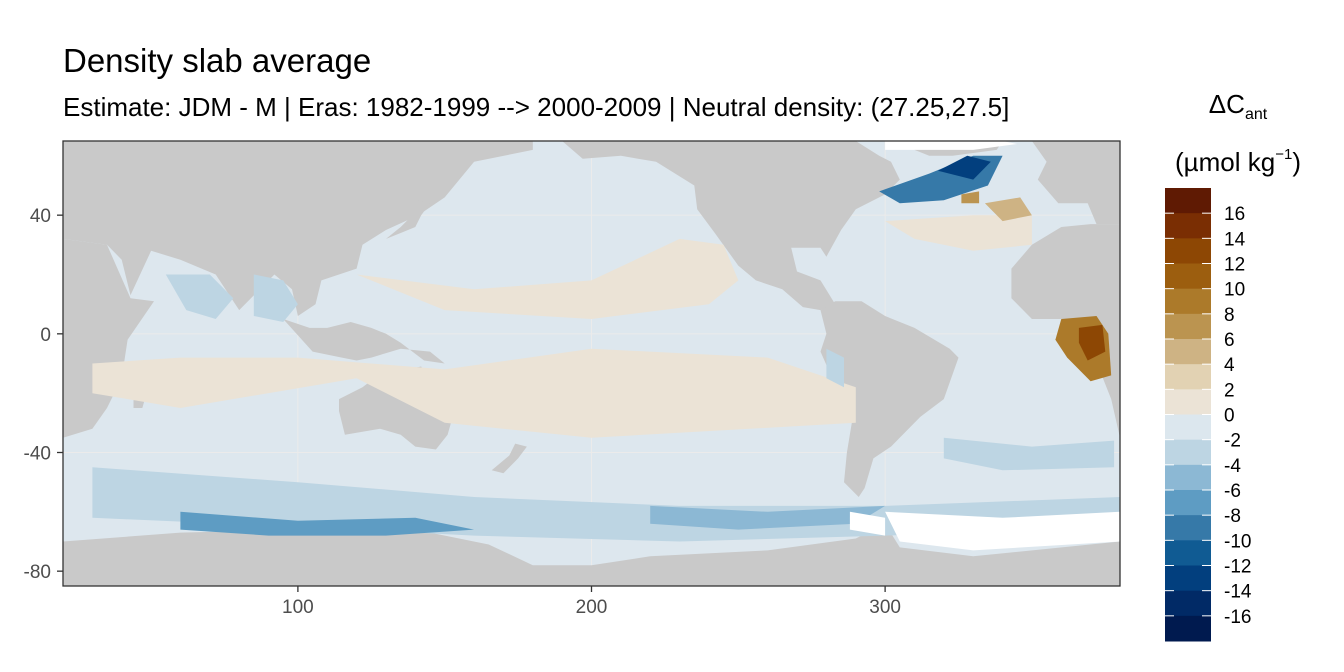 The image size is (1344, 672). Describe the element at coordinates (1237, 567) in the screenshot. I see `legend-label: -12` at that location.